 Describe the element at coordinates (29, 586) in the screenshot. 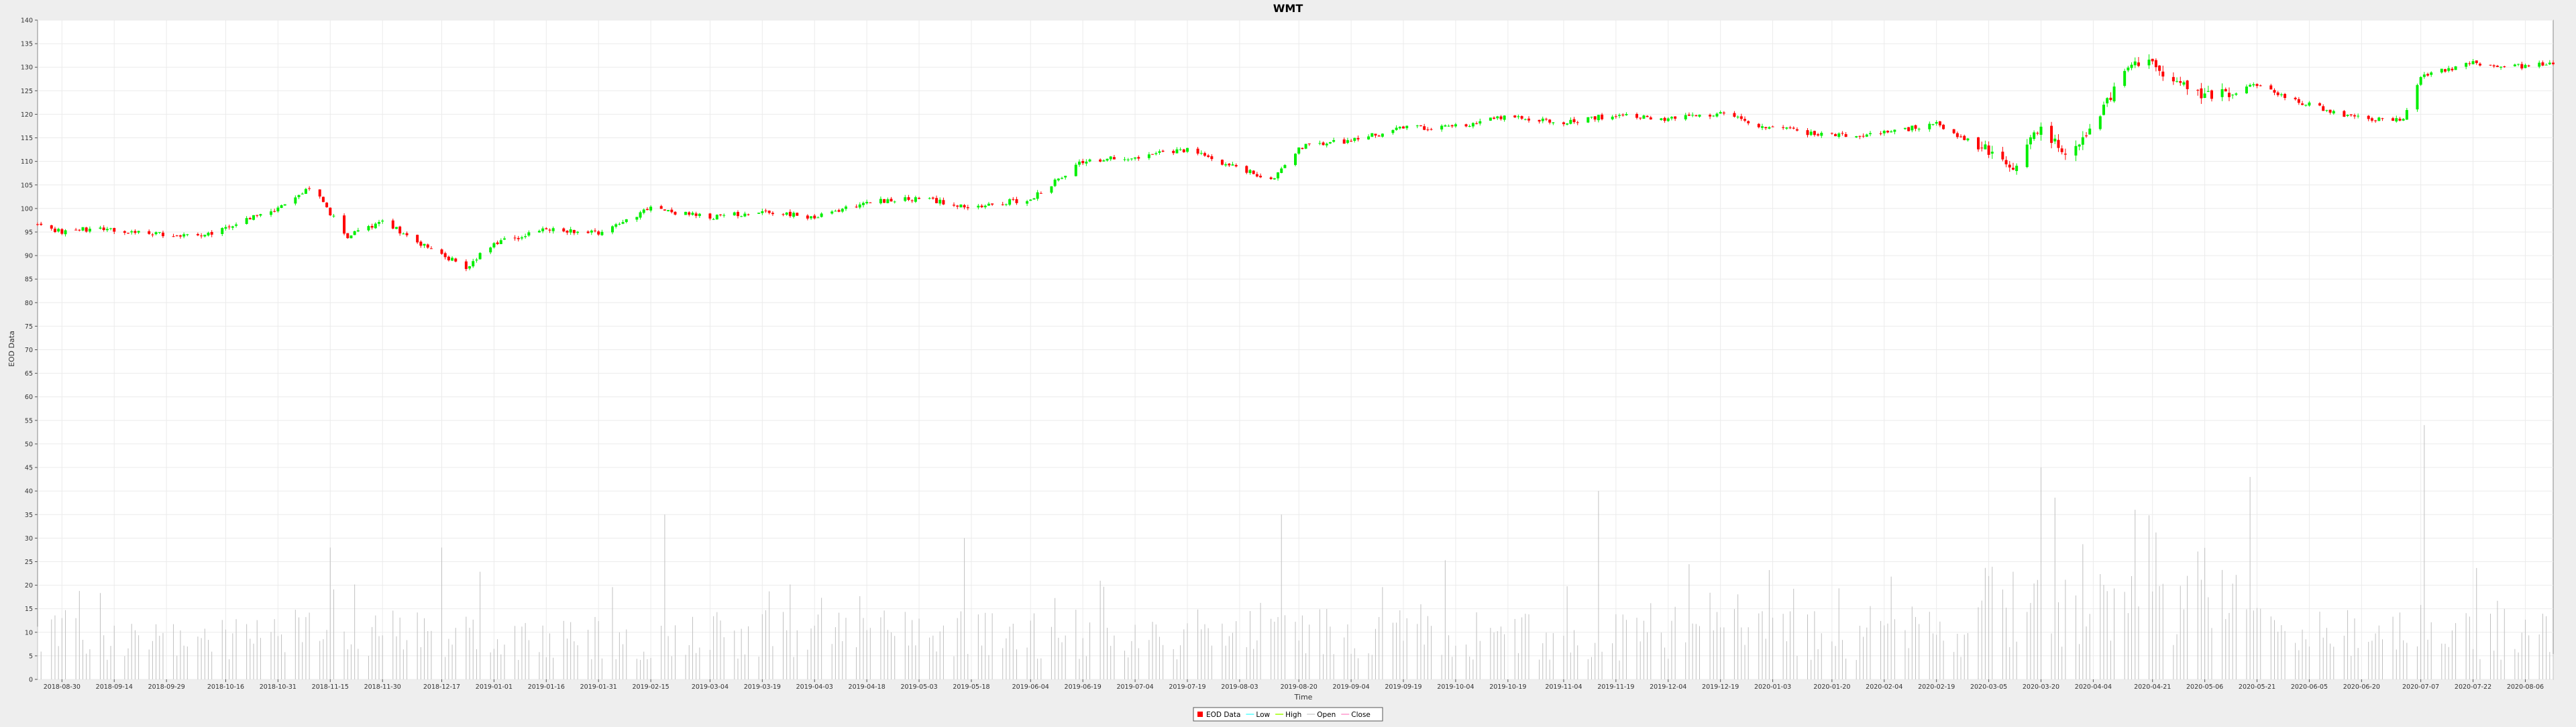

I see `y-tick-label: 20` at that location.